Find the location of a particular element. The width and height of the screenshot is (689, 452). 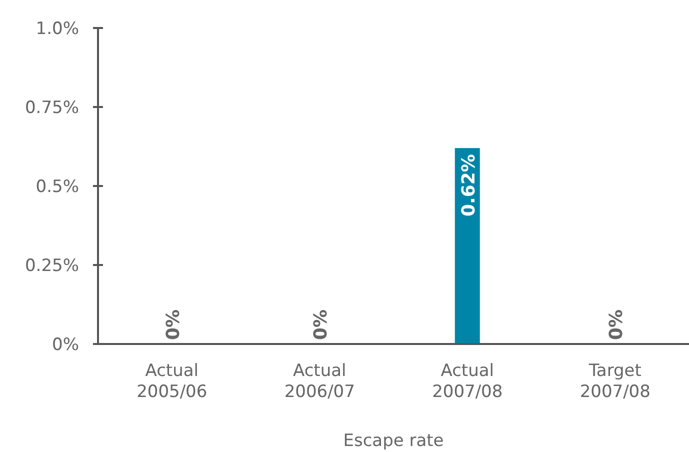

y-tick-label: 0.75% is located at coordinates (51, 108).